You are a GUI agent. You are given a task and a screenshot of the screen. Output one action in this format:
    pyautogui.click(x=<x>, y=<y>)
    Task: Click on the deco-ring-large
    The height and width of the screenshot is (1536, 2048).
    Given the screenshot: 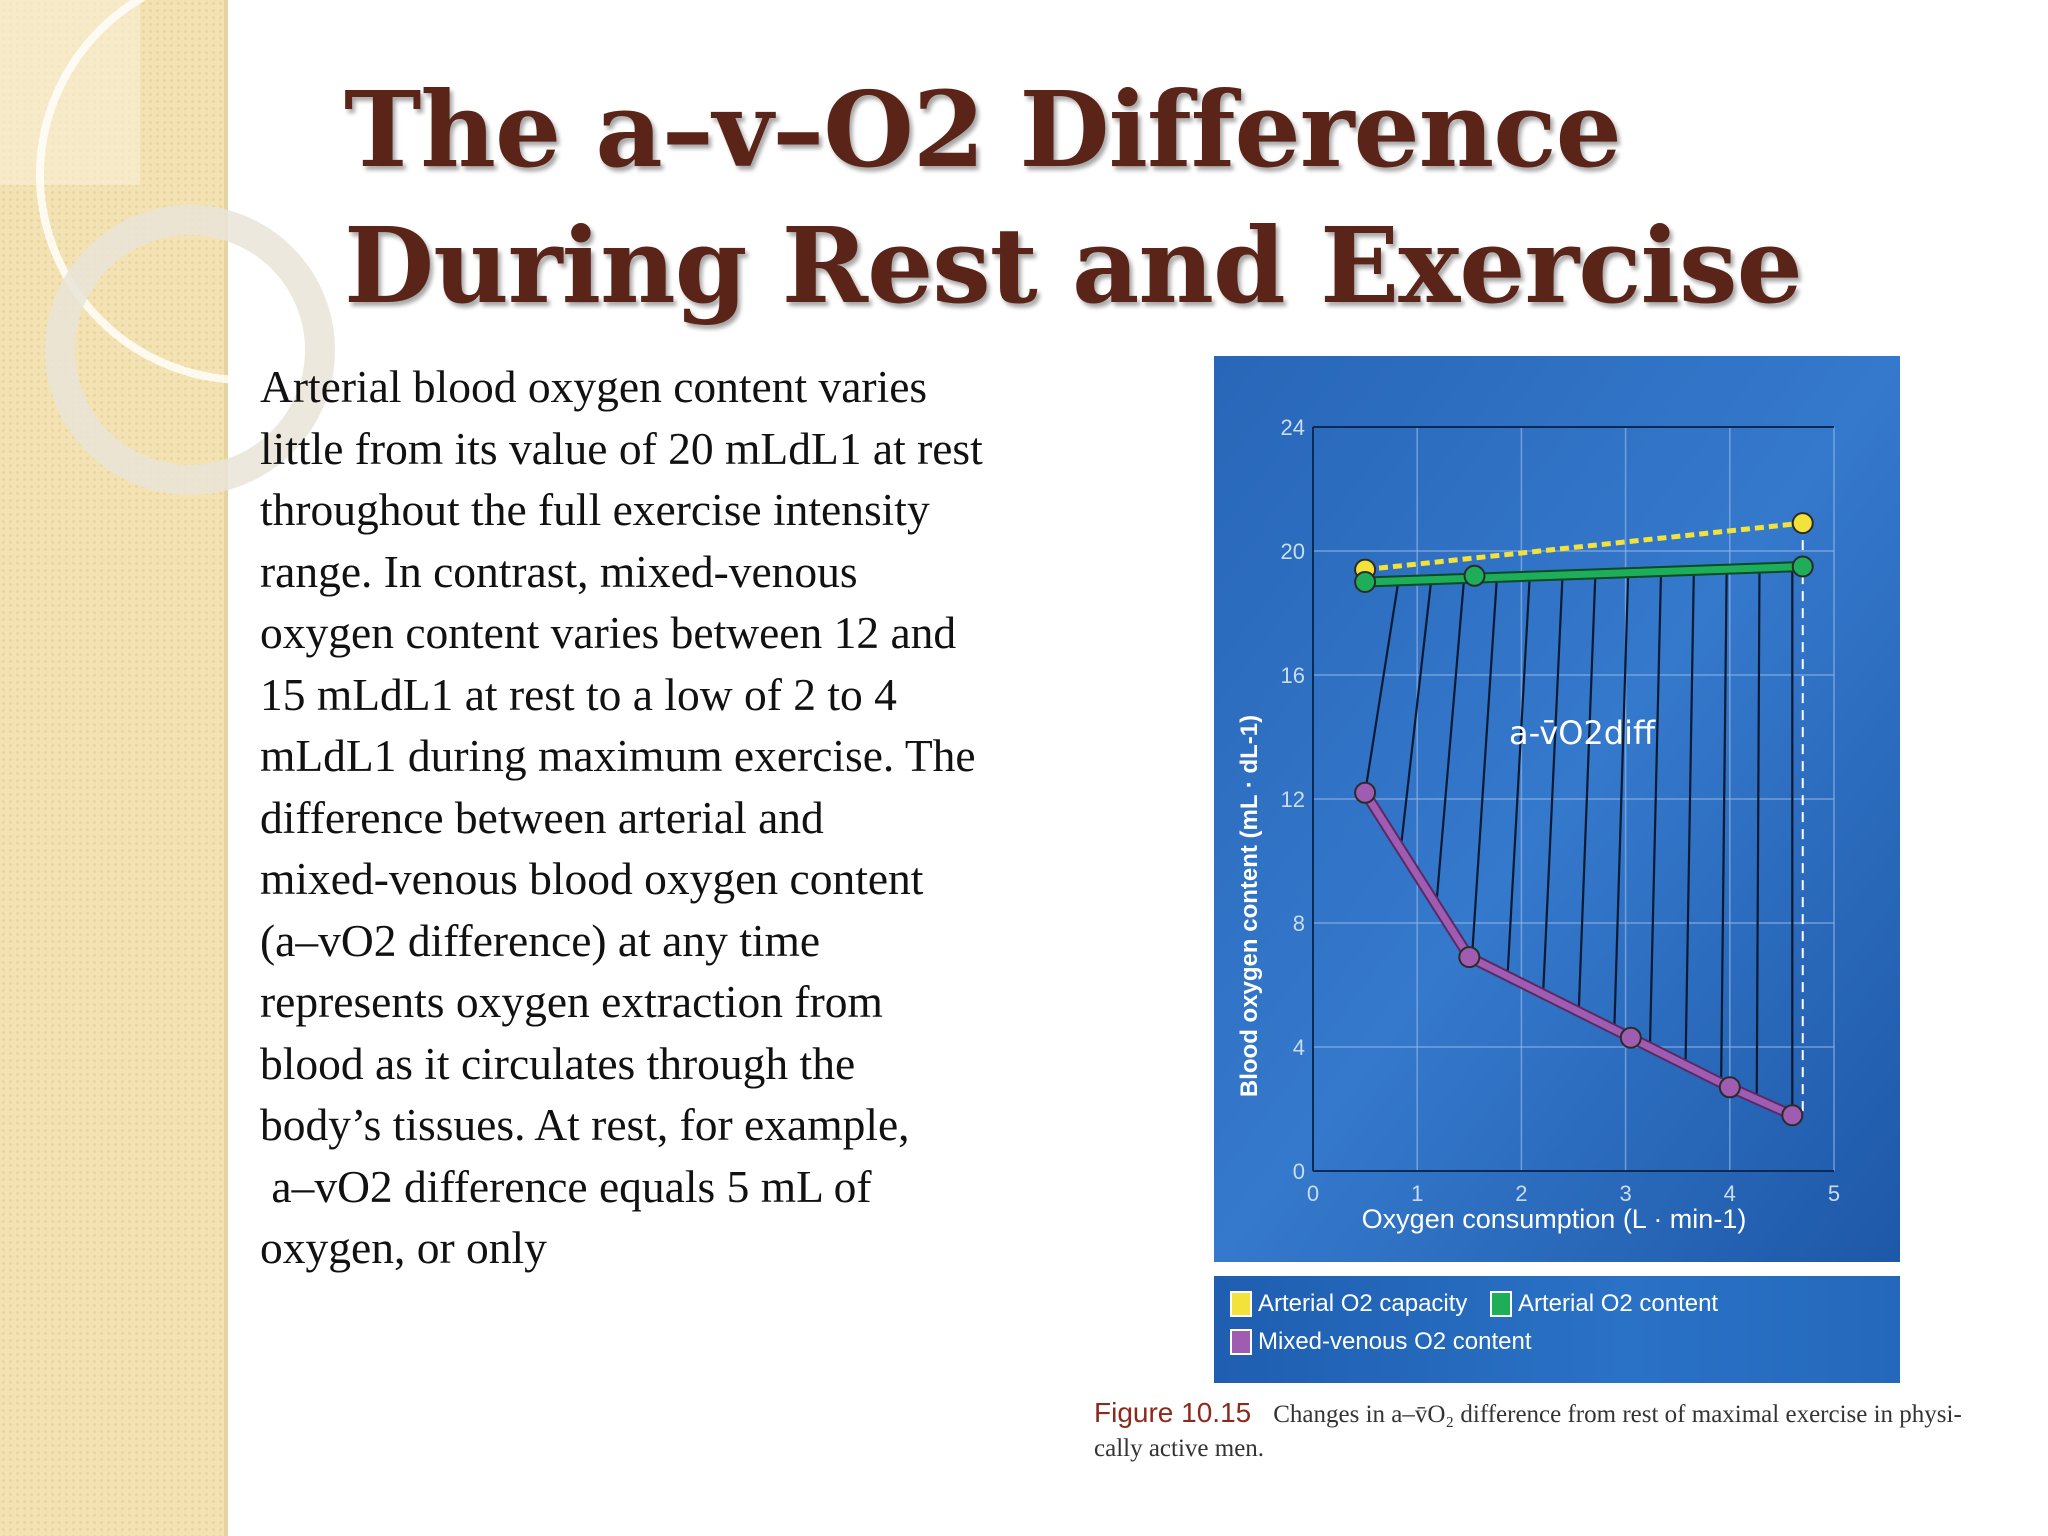 What is the action you would take?
    pyautogui.click(x=228, y=192)
    